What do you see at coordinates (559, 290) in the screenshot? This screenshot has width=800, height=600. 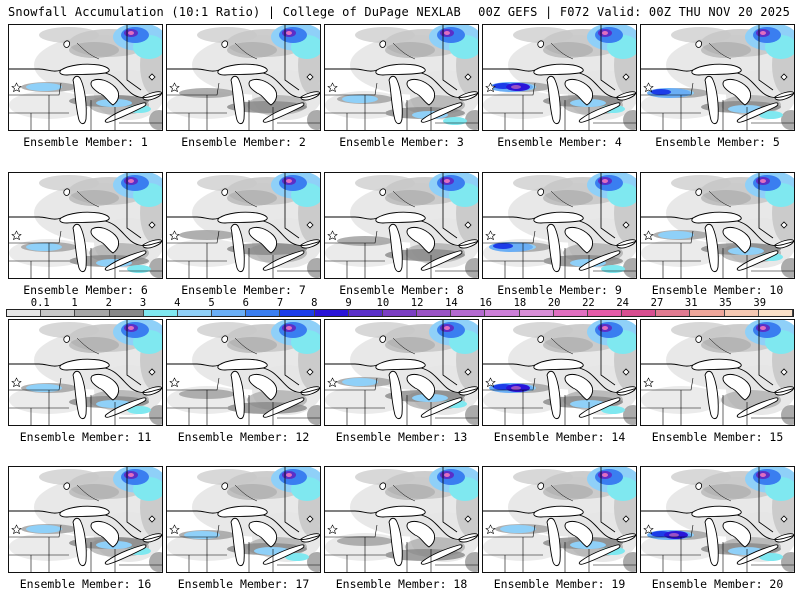 I see `ensemble-member-label: Ensemble Member: 9` at bounding box center [559, 290].